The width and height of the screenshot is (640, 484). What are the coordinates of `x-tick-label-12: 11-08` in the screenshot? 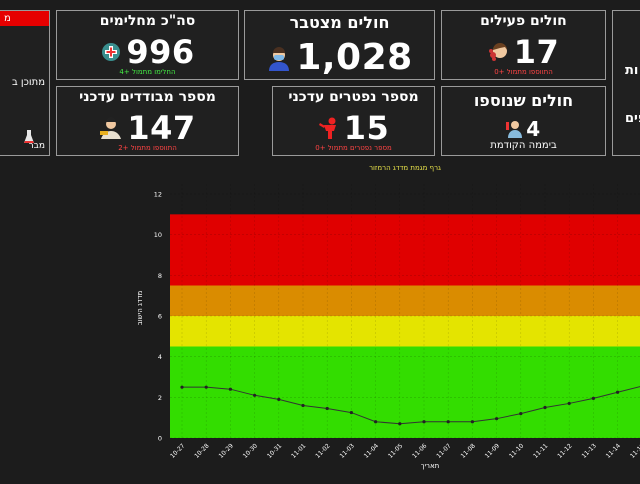 It's located at (468, 450).